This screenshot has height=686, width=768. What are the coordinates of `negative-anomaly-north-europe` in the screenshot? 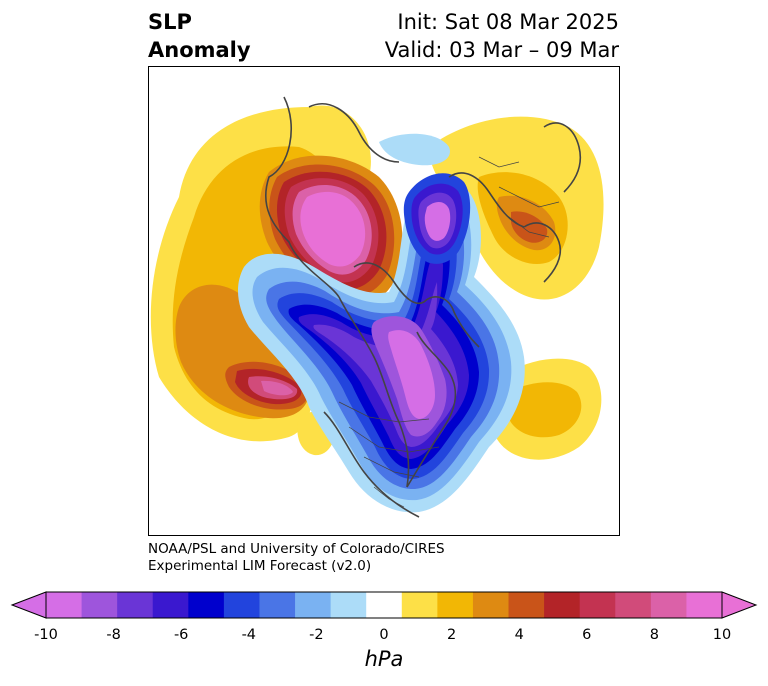 It's located at (414, 149).